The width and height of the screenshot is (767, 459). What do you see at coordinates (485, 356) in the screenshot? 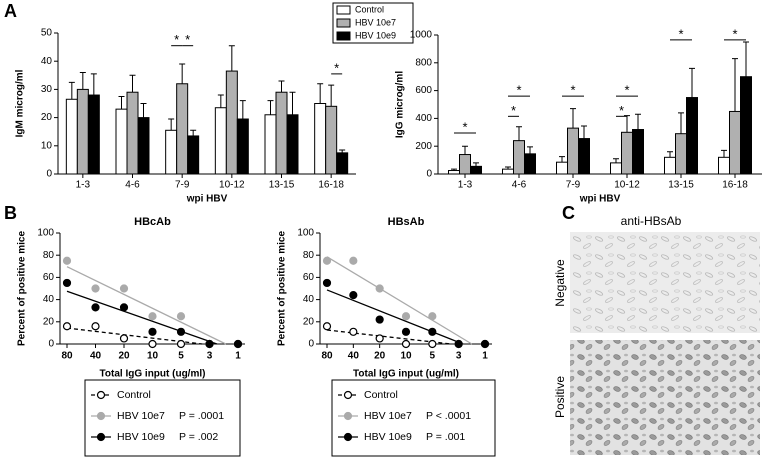
I see `x-tick-label: 1` at bounding box center [485, 356].